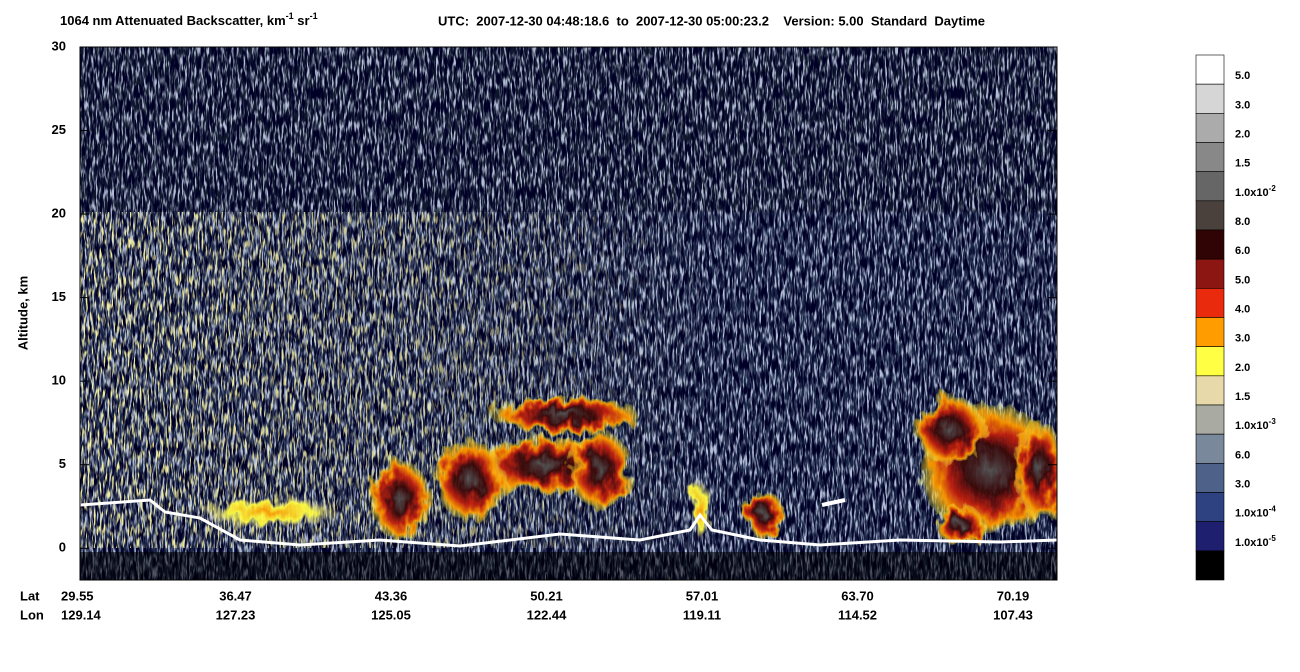 This screenshot has width=1300, height=672. I want to click on x-tick-label: 119.11, so click(702, 614).